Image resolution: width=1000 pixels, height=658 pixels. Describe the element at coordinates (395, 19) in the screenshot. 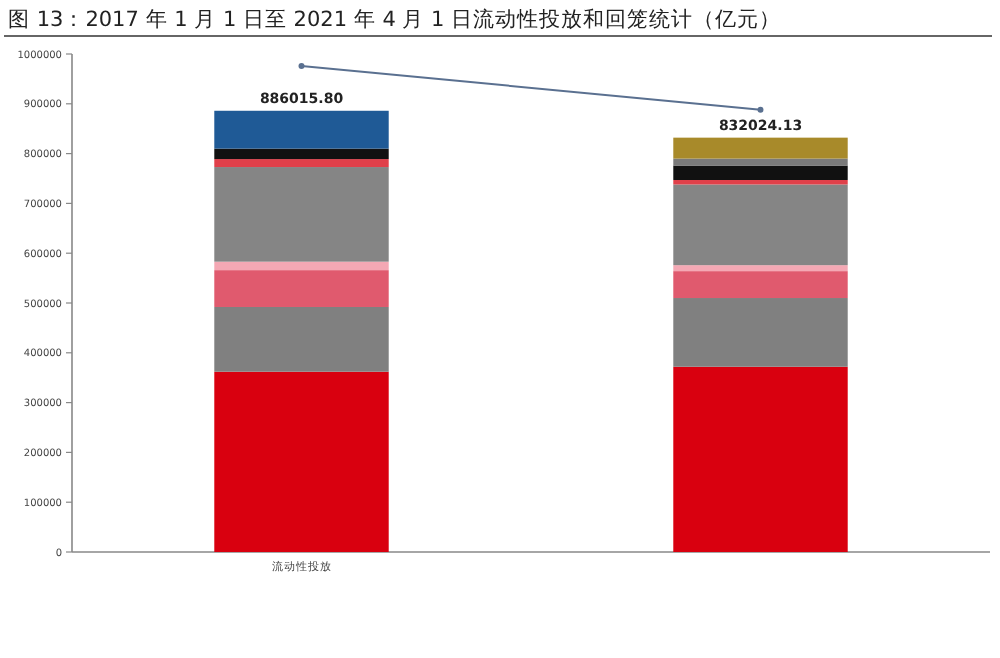

I see `chart-title: 图 13：2017 年 1 月 1 日至 2021 年 4 月 1 日流动性投放和回笼统计（亿元）` at that location.